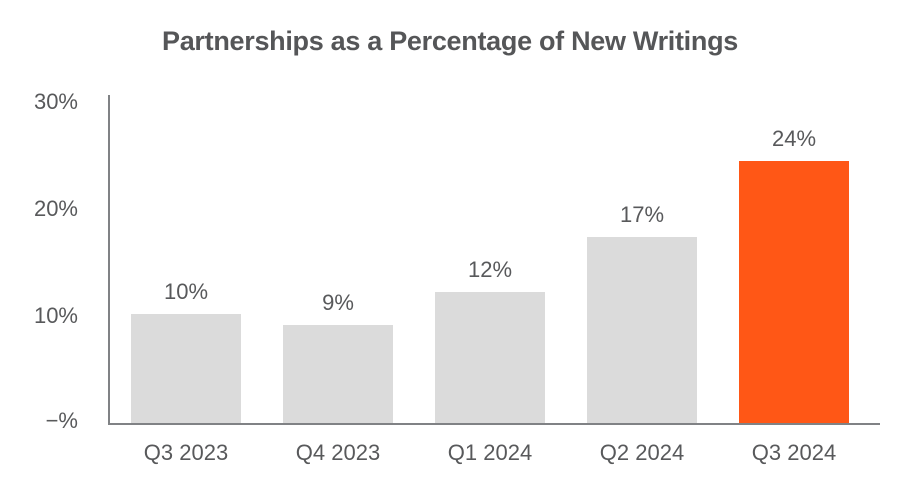 The image size is (900, 500). I want to click on x-label-q3-2023: Q3 2023, so click(186, 452).